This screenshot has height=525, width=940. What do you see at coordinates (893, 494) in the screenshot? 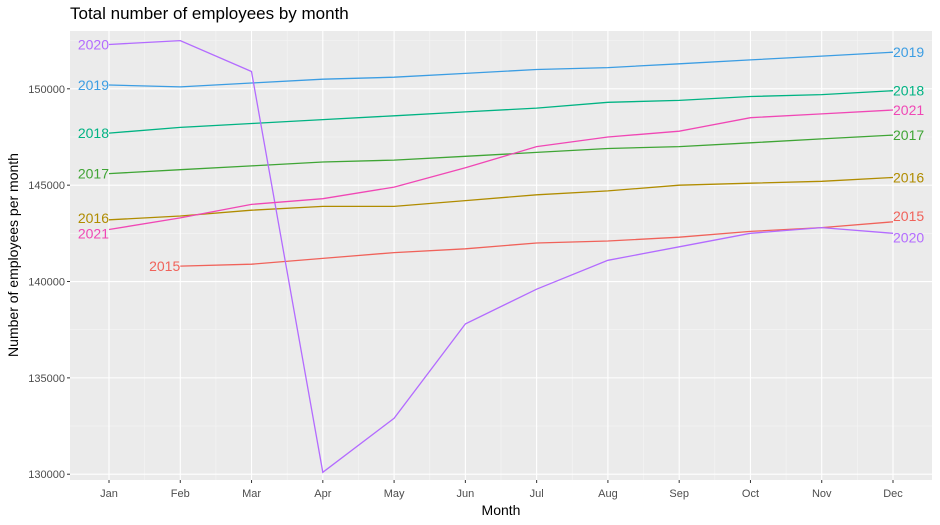
I see `x-tick-label: Dec` at bounding box center [893, 494].